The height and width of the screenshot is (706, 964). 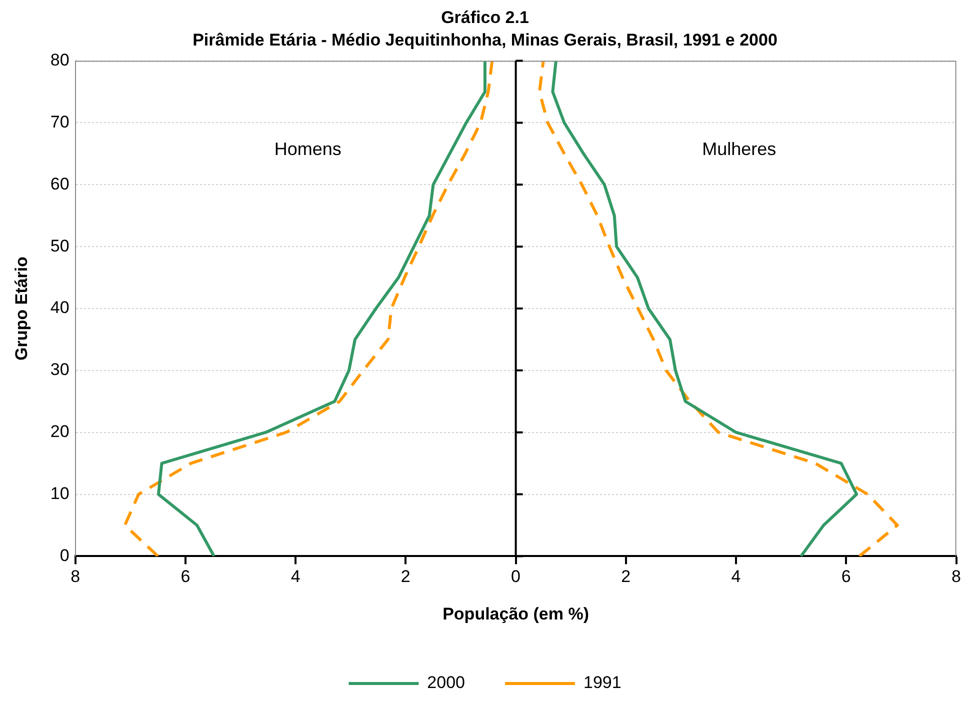 I want to click on y-tick-label: 20, so click(x=60, y=432).